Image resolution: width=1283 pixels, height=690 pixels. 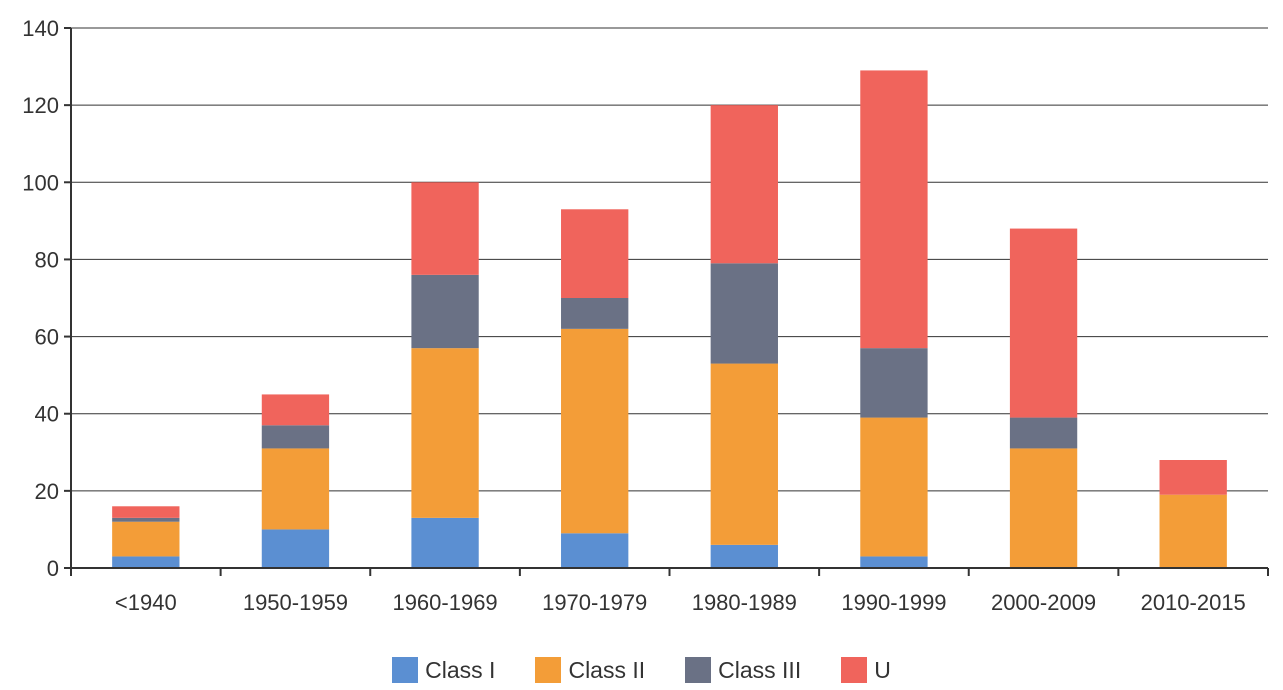 I want to click on x-tick-label: <1940, so click(x=146, y=602).